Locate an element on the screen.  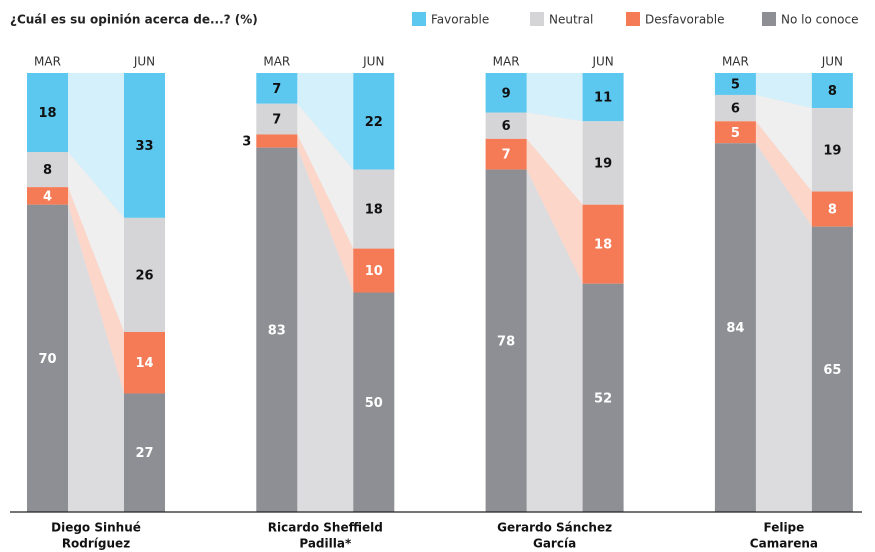
legend-label: No lo conoce is located at coordinates (820, 20).